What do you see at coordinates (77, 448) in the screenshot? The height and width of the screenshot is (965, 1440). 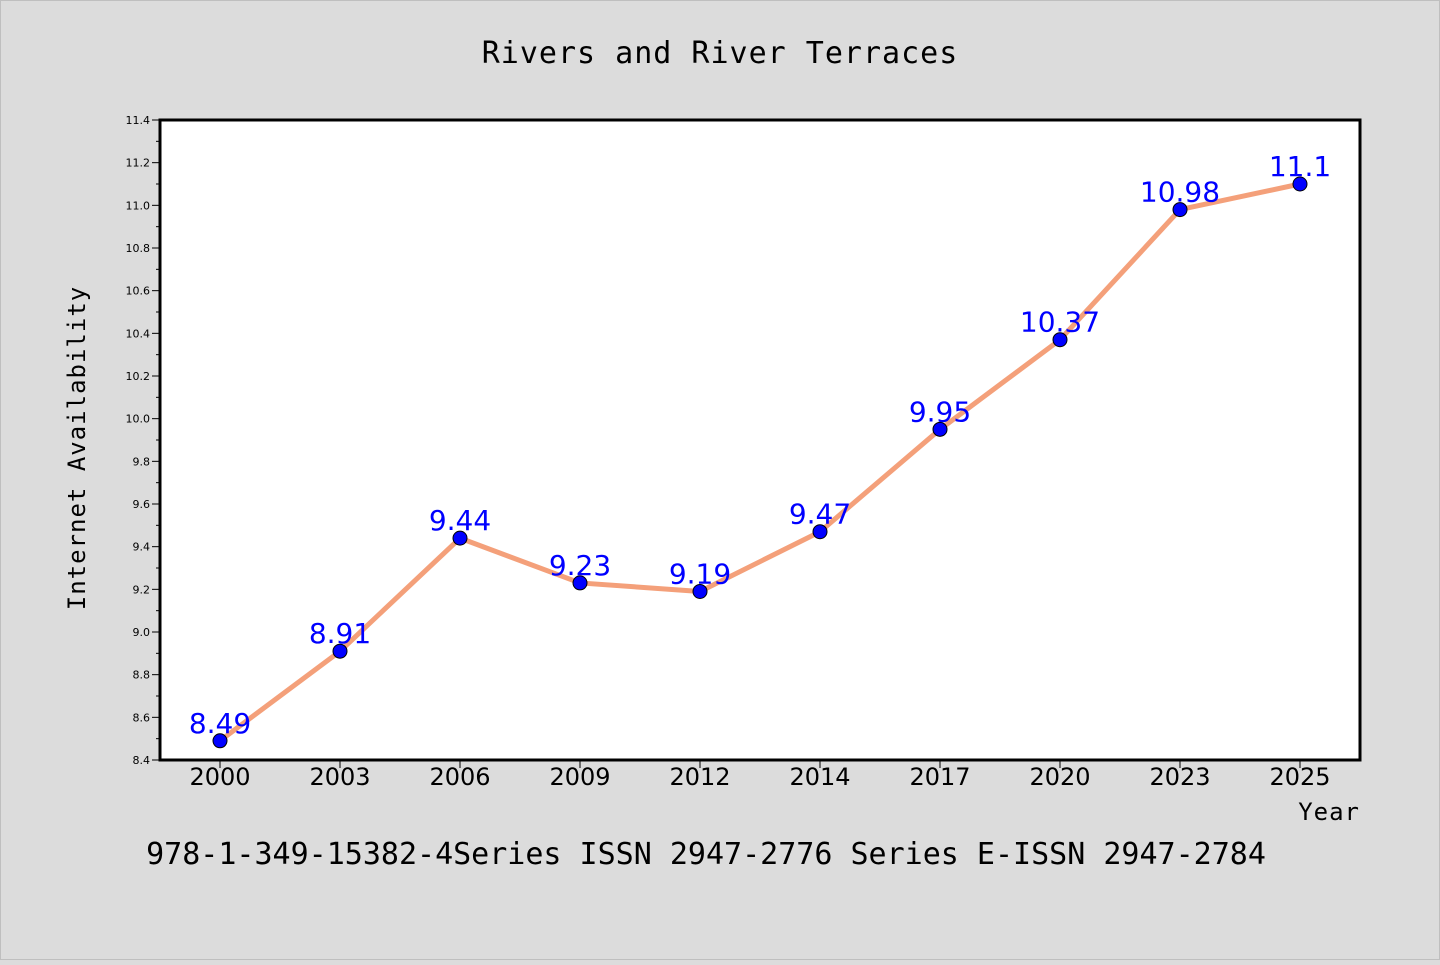 I see `y-axis-label: Internet Availability` at bounding box center [77, 448].